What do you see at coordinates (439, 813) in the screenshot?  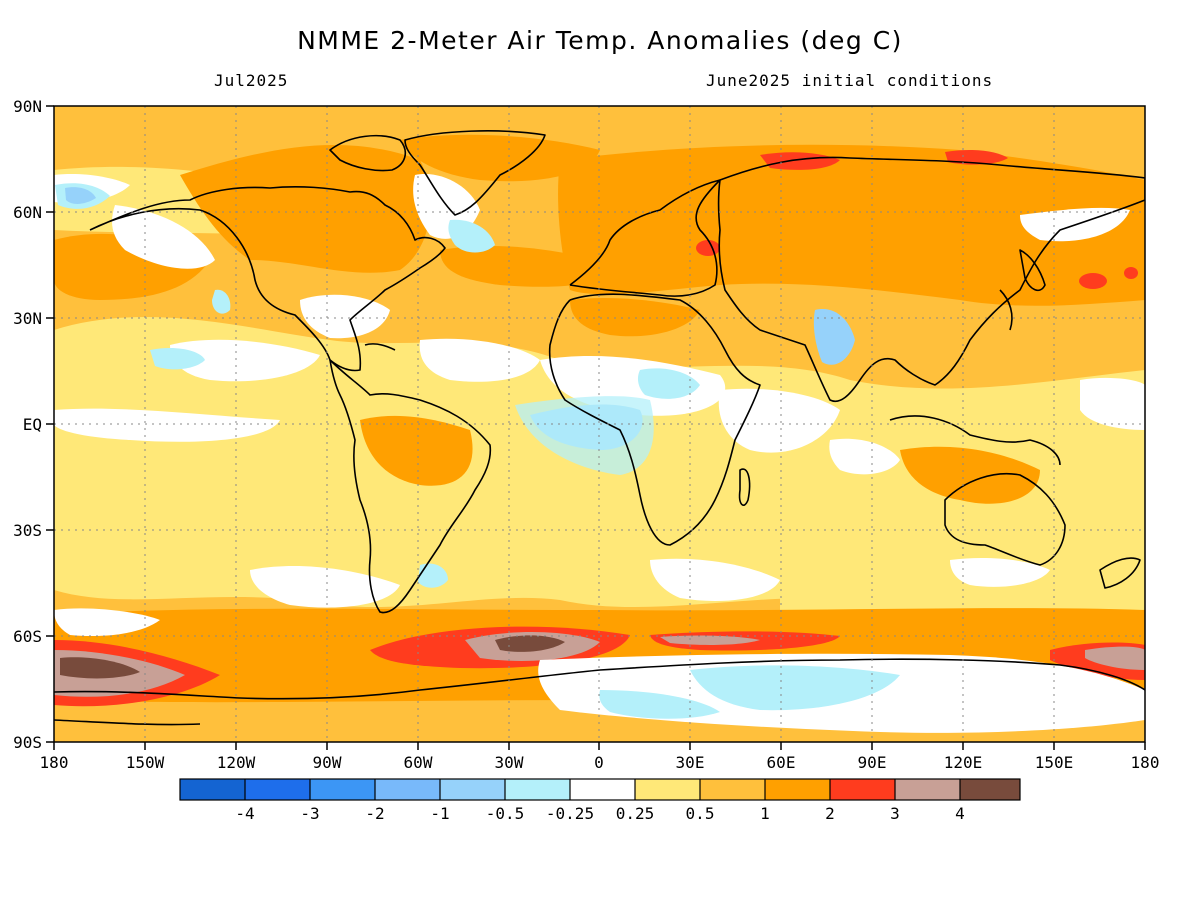 I see `colorbar-label: -1` at bounding box center [439, 813].